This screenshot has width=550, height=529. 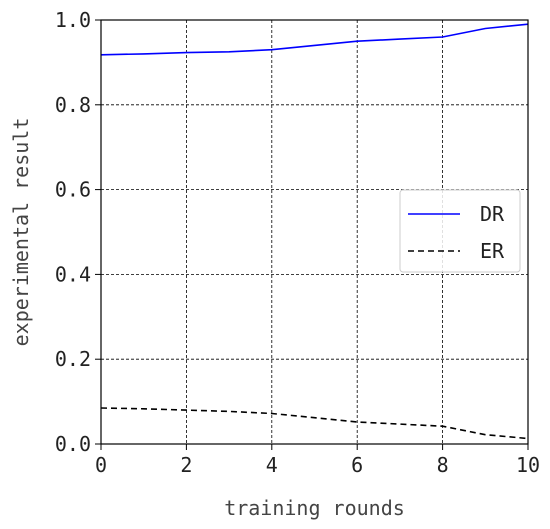 I want to click on x-tick-label: 2, so click(x=186, y=465).